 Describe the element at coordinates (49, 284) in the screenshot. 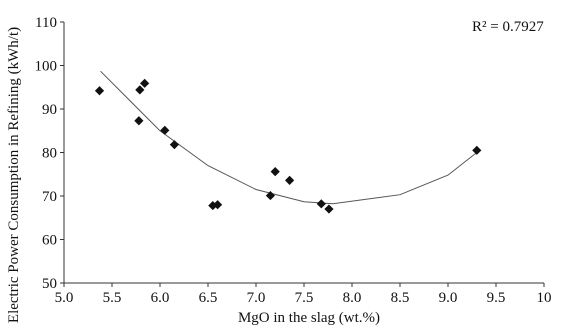

I see `y-tick-label: 50` at that location.